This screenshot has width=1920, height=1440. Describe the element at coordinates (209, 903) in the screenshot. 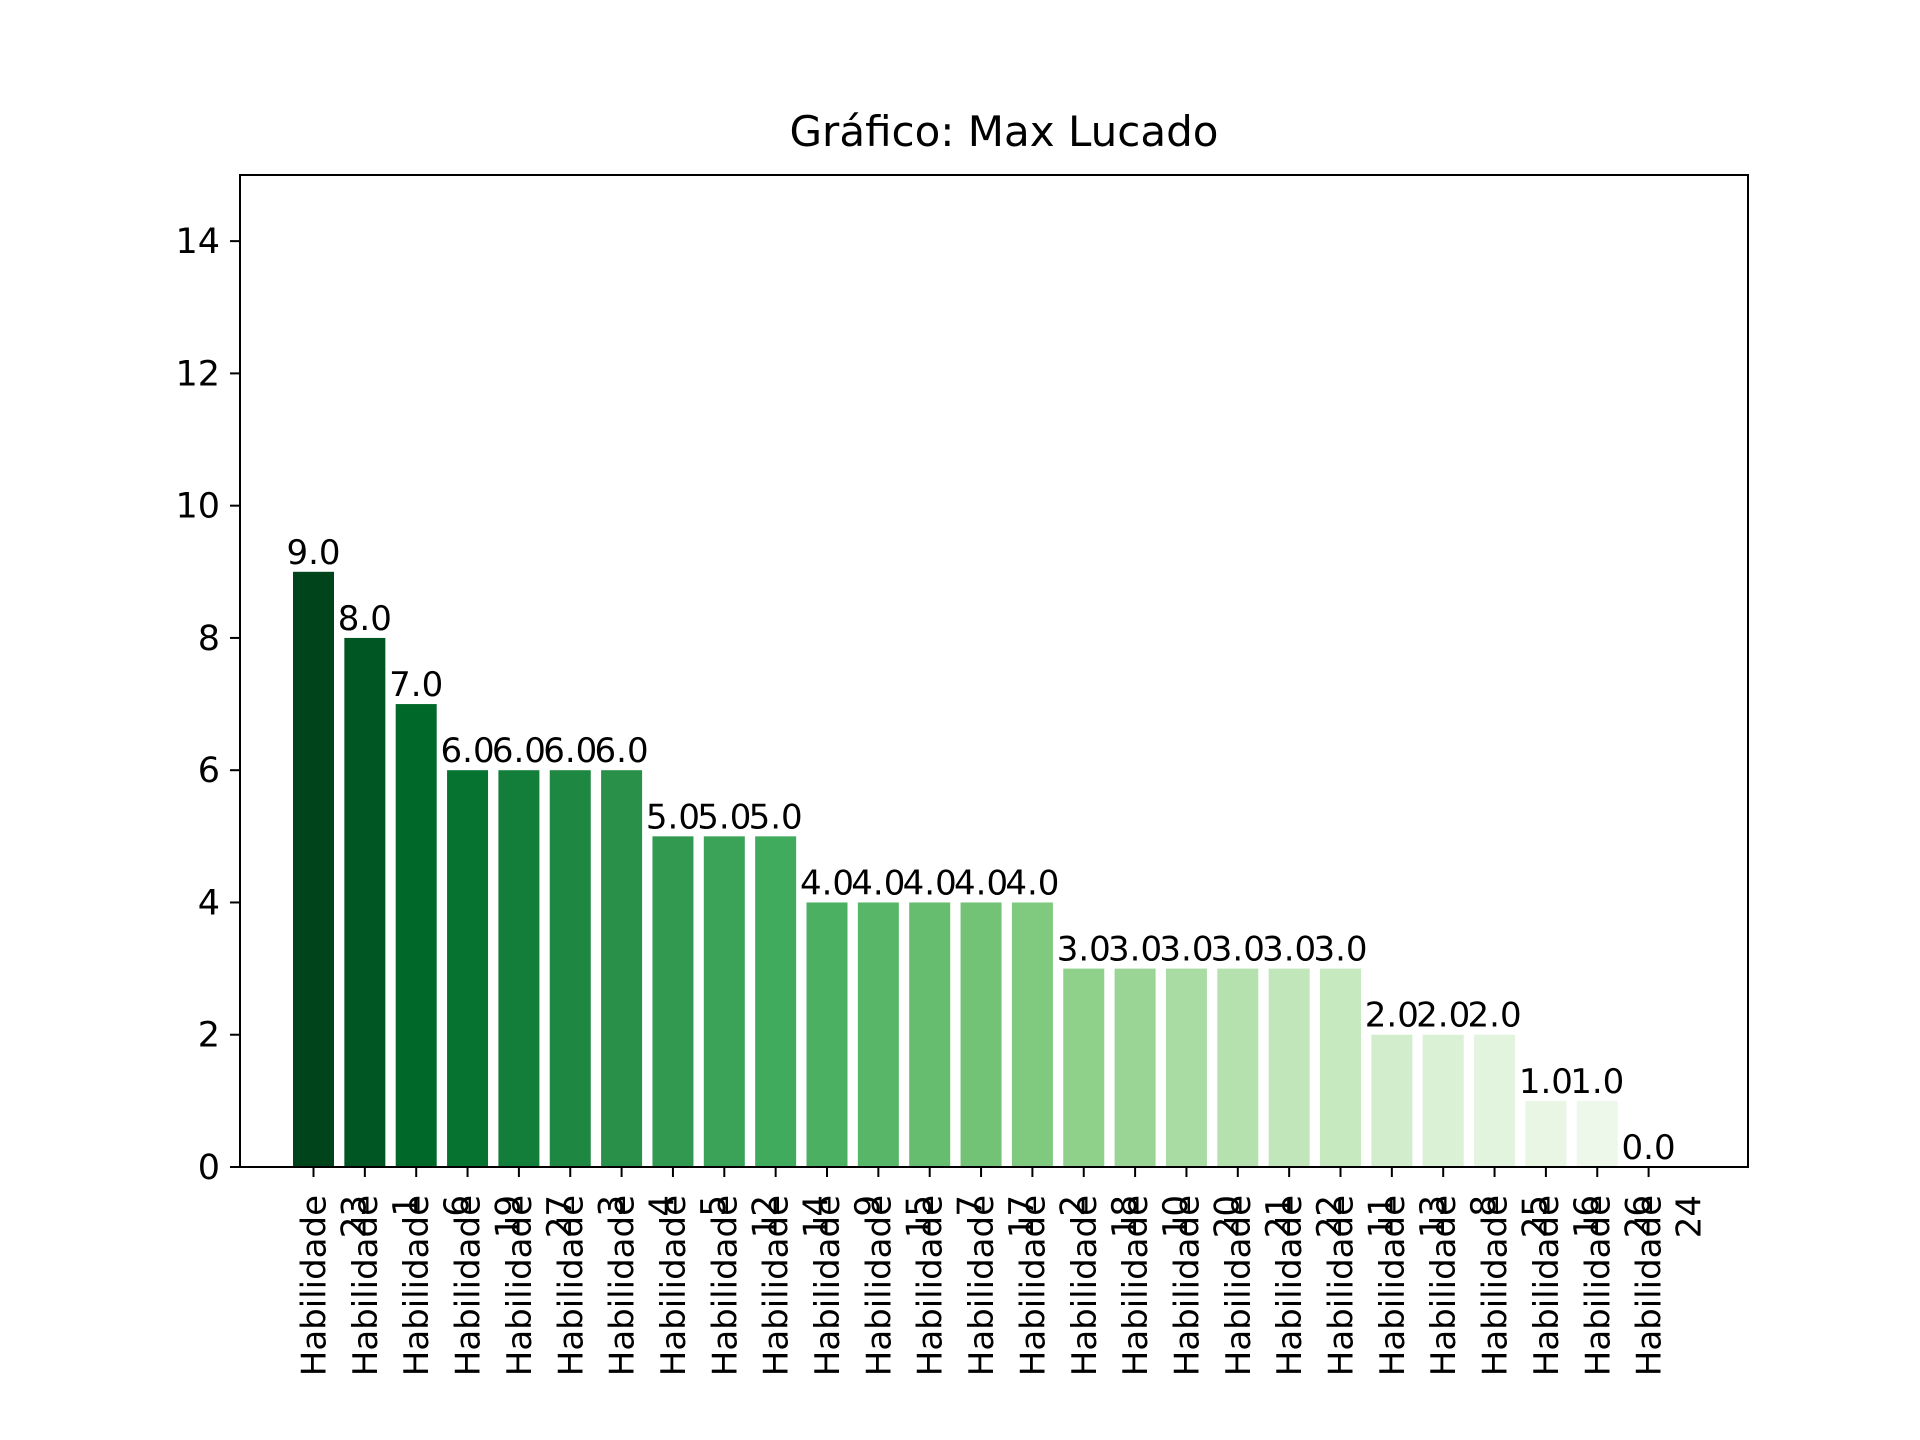

I see `y-tick-label: 4` at that location.